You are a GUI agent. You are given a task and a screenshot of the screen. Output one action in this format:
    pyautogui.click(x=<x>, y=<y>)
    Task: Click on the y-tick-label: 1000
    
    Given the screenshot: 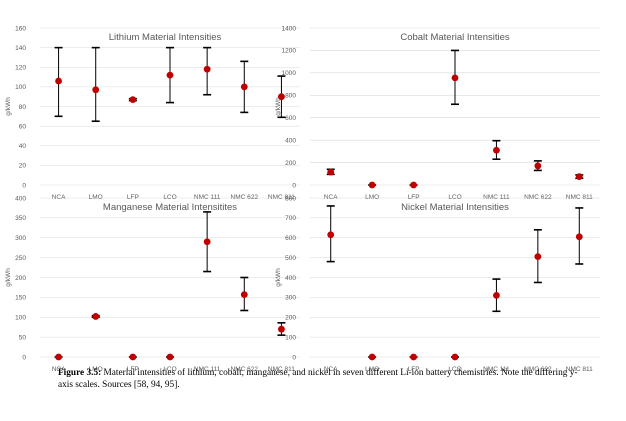 What is the action you would take?
    pyautogui.click(x=289, y=73)
    